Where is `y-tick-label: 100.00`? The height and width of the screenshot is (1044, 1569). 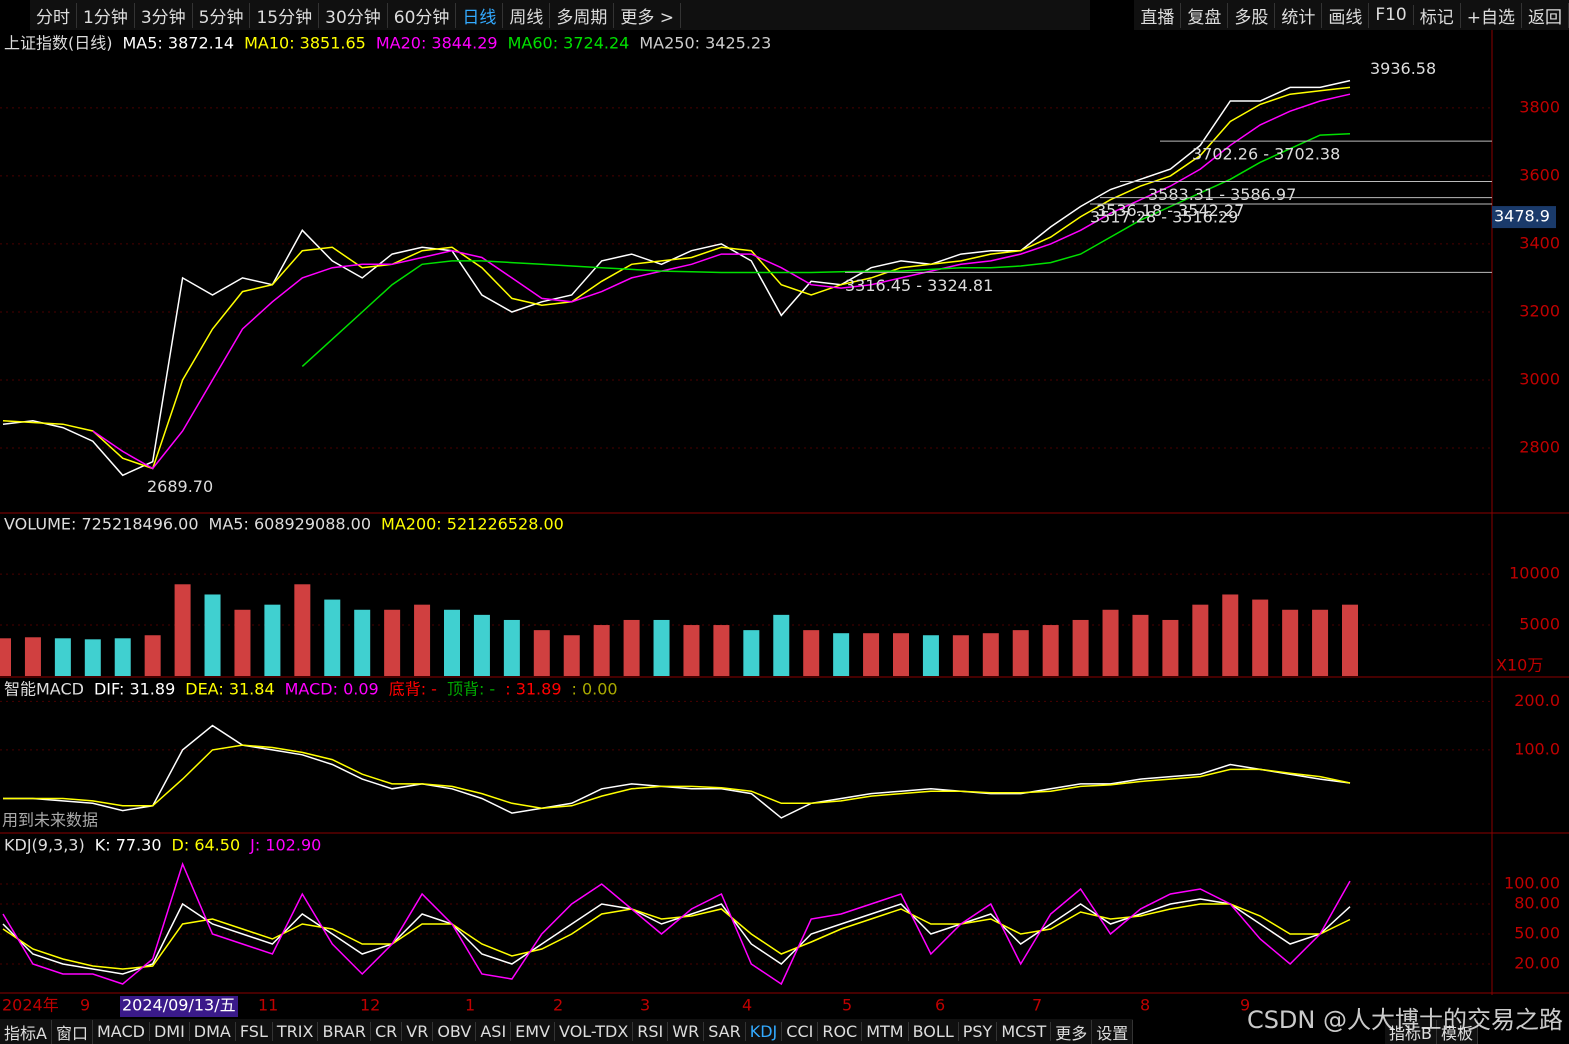 y-tick-label: 100.00 is located at coordinates (1532, 883).